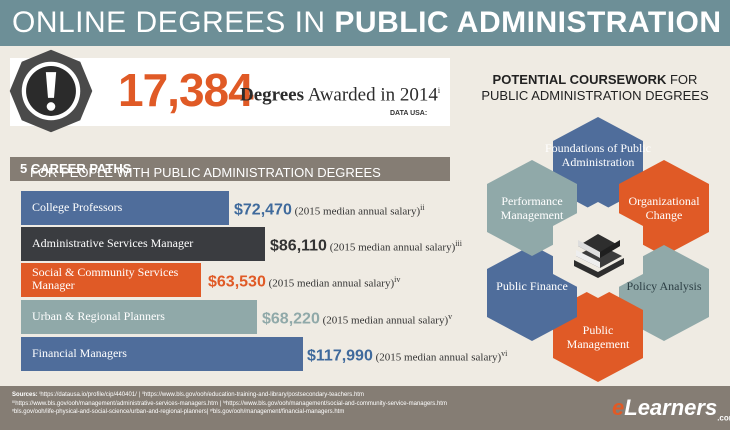  Describe the element at coordinates (77, 207) in the screenshot. I see `career-label: College Professors` at that location.